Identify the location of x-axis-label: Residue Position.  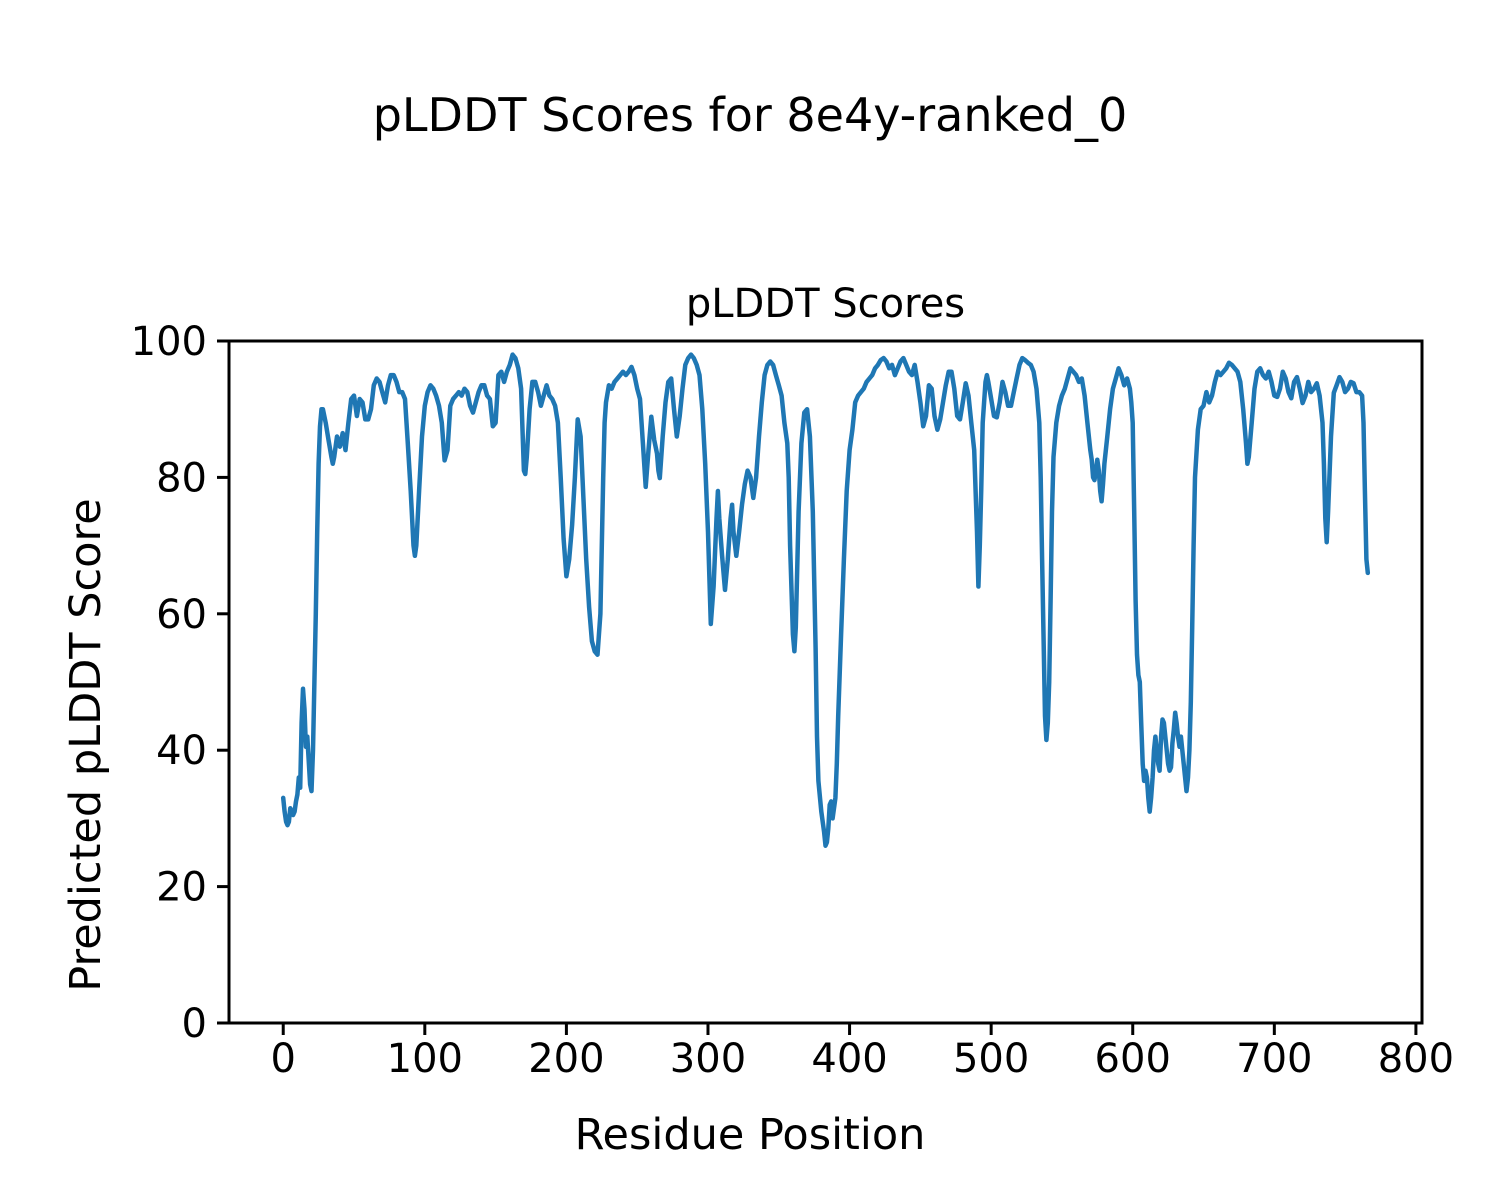
(750, 1135).